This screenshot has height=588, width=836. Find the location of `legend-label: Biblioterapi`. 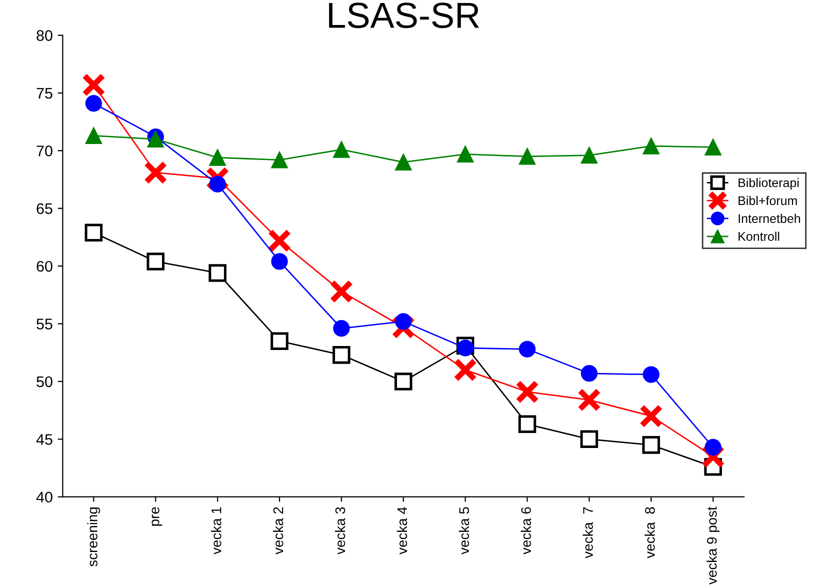

legend-label: Biblioterapi is located at coordinates (768, 184).